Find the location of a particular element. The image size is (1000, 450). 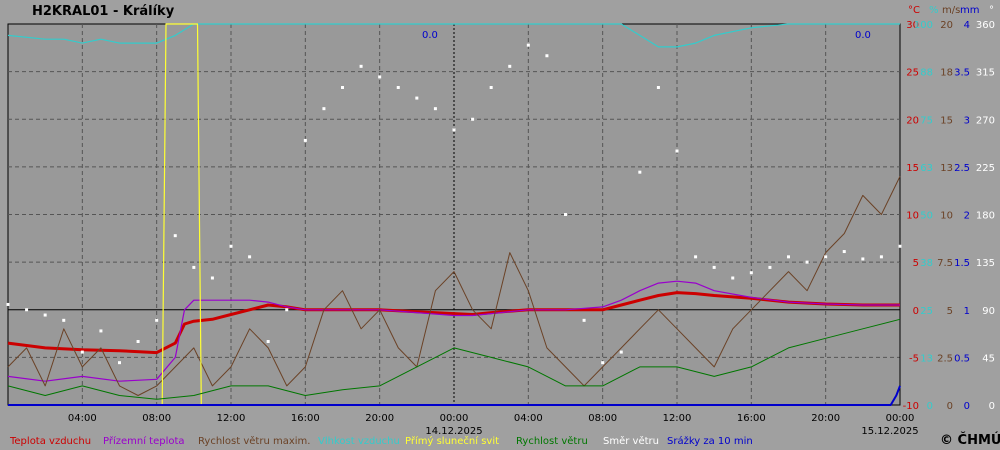

series-humidity-line is located at coordinates (453, 35).